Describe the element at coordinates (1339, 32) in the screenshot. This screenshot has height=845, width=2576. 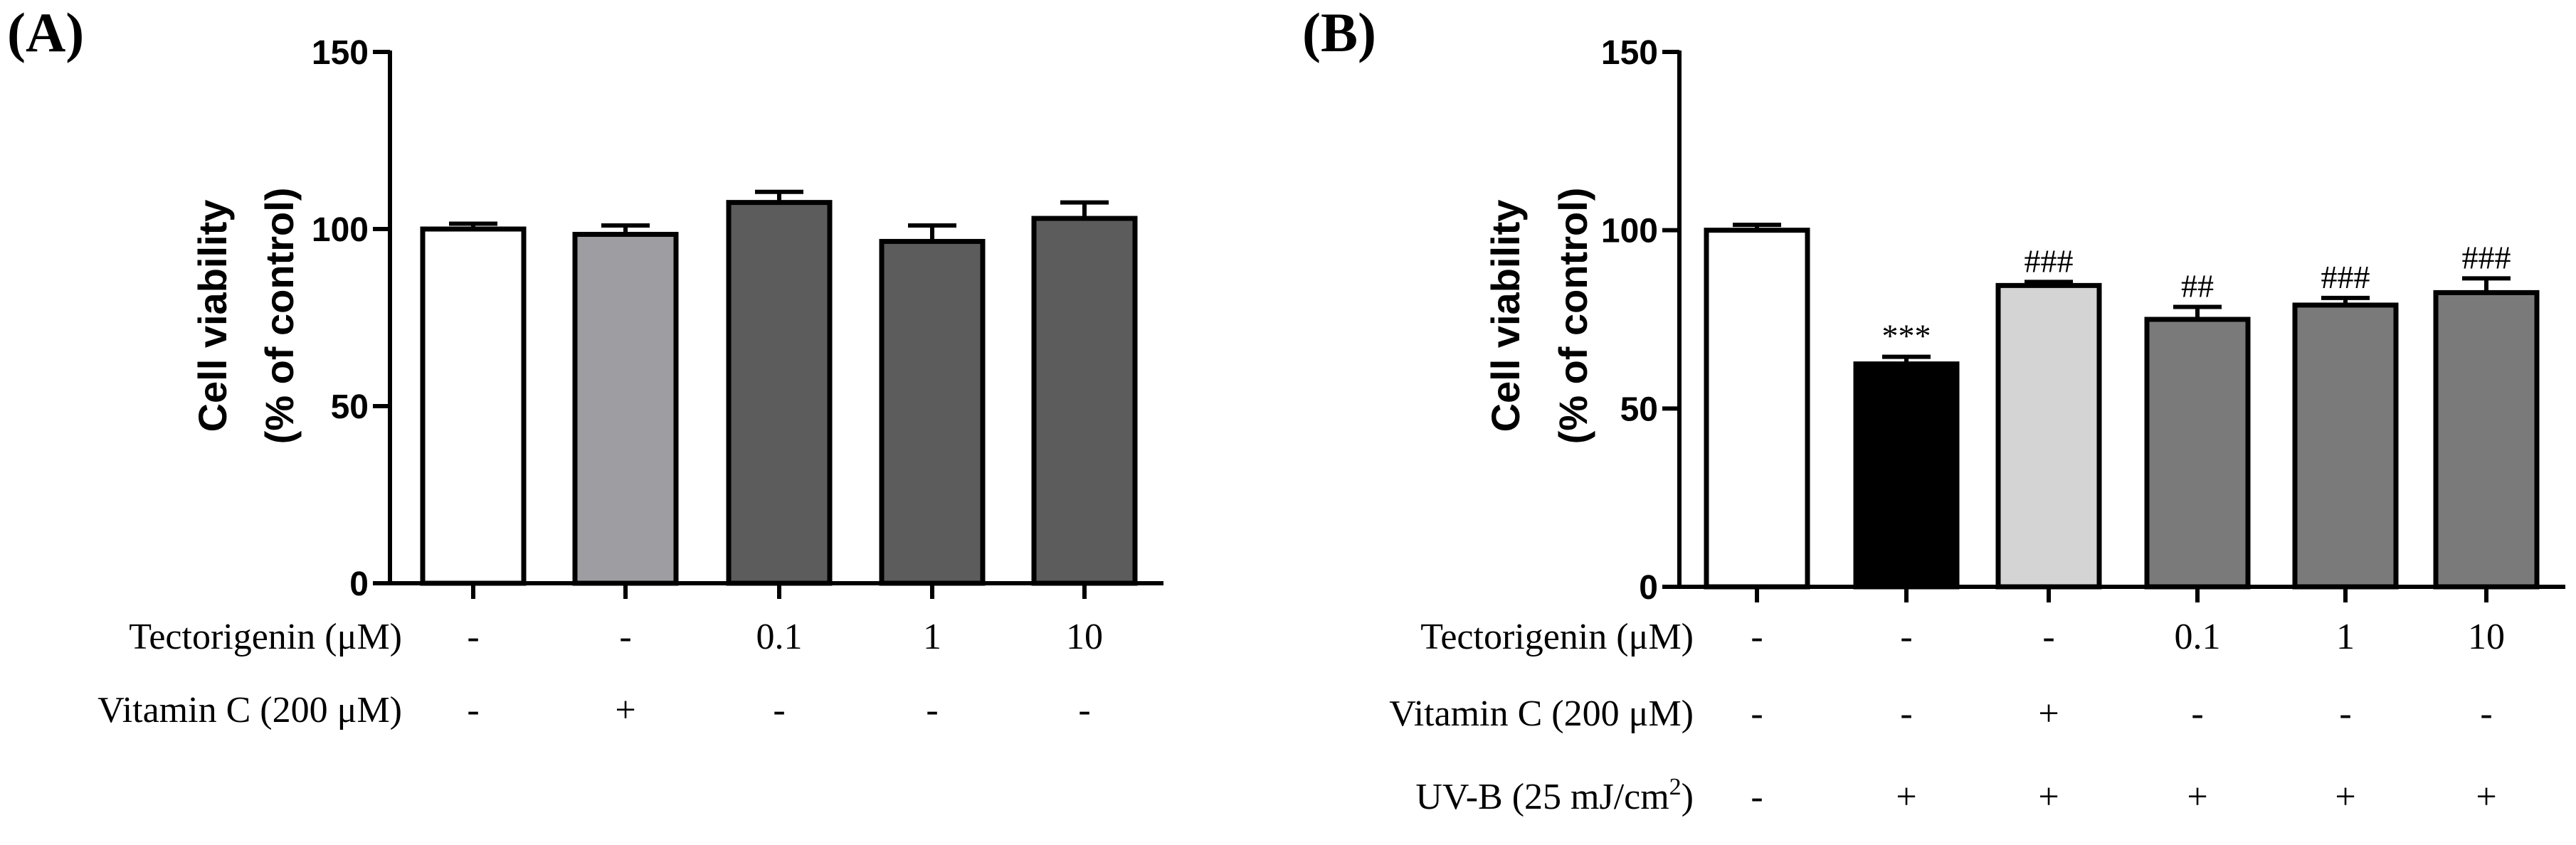
I see `panel-label: (B)` at that location.